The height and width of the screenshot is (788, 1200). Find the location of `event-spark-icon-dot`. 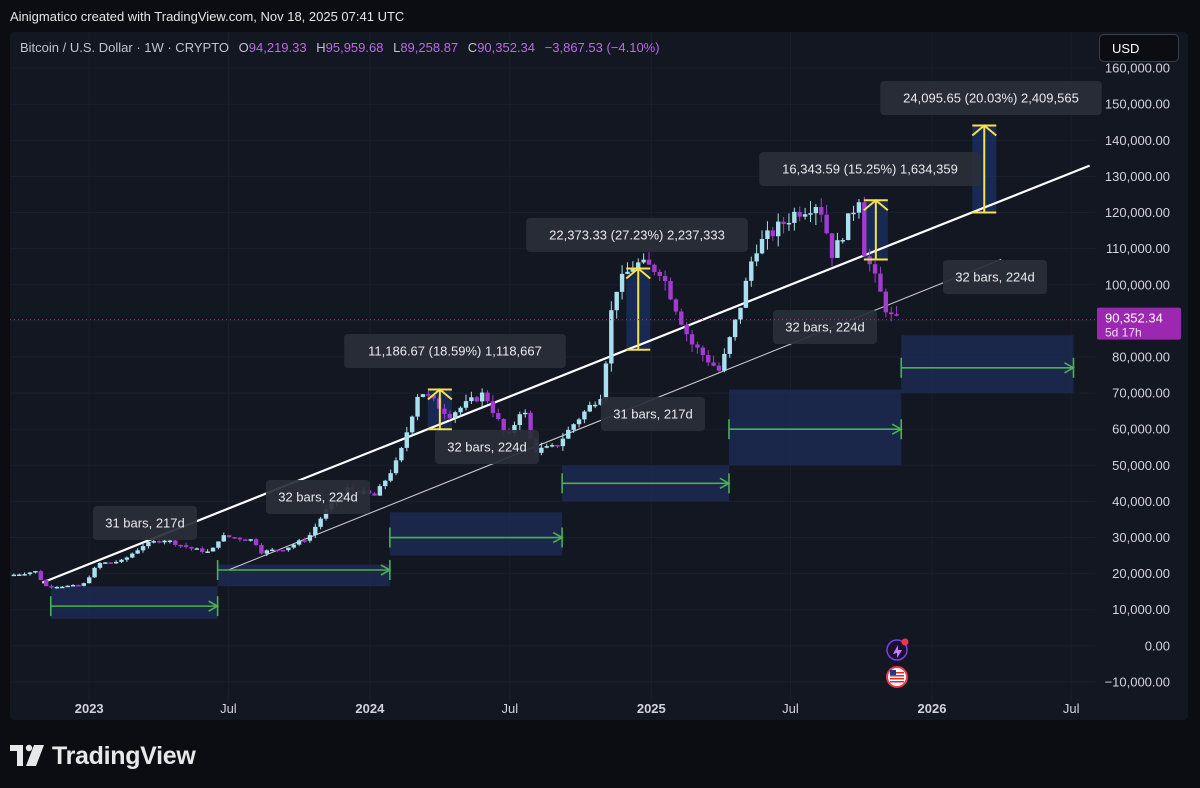

event-spark-icon-dot is located at coordinates (905, 642).